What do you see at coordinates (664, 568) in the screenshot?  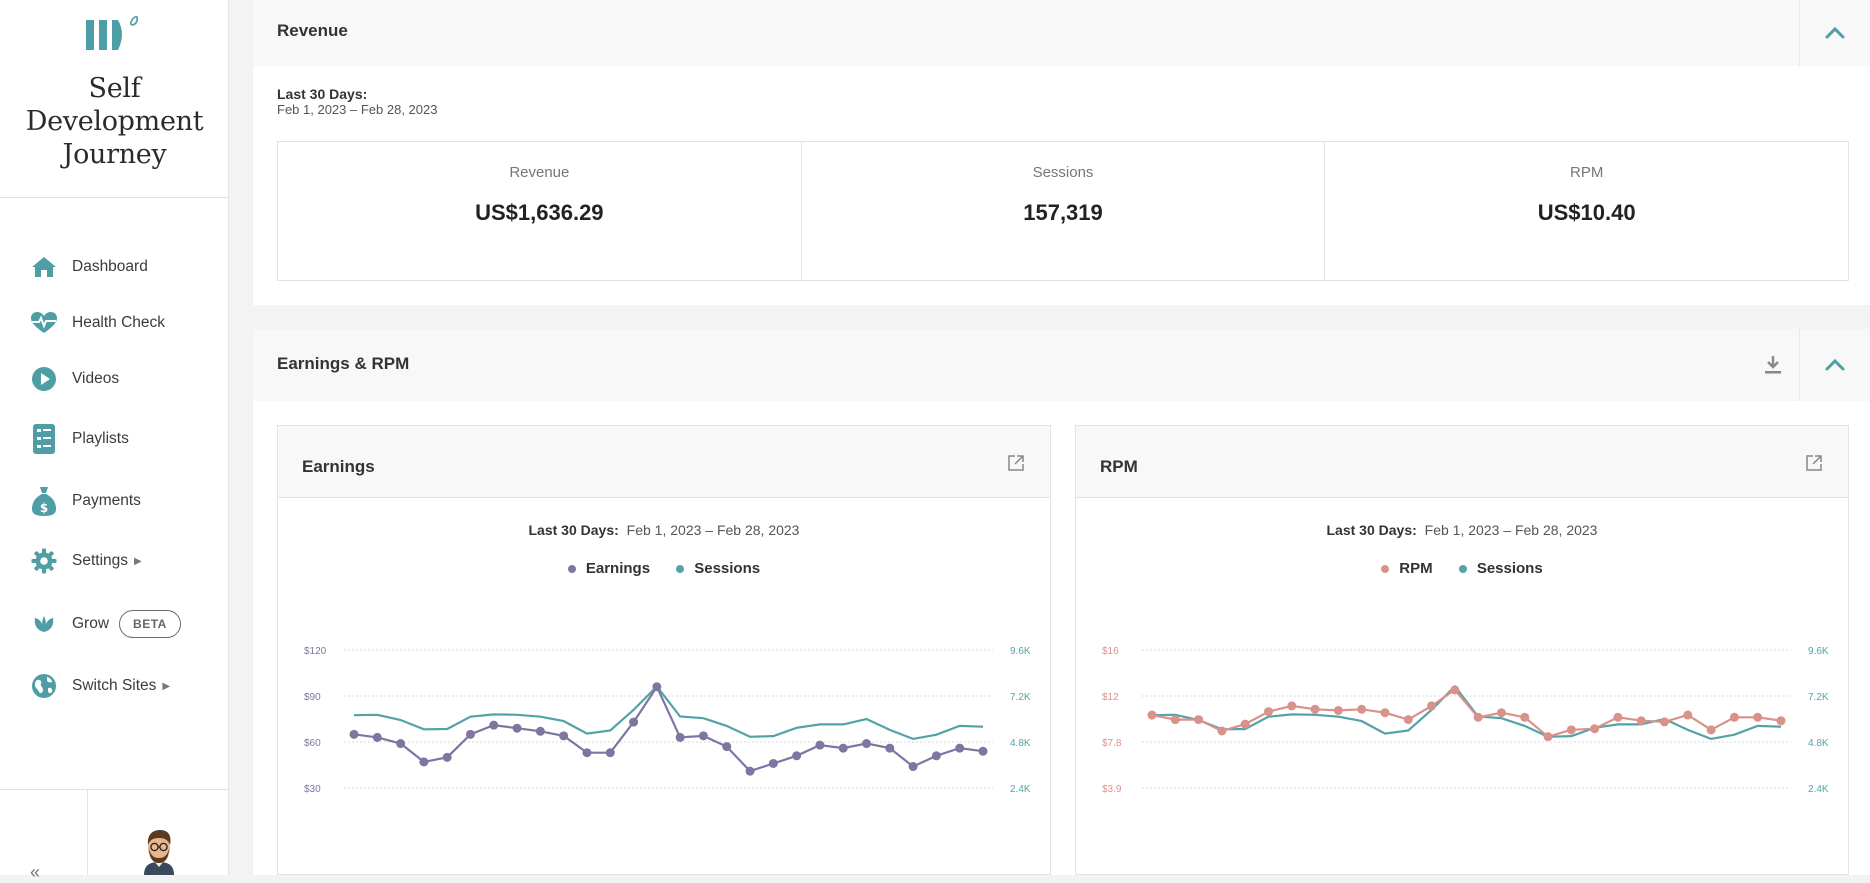 I see `chart-legend: Earnings Sessions` at bounding box center [664, 568].